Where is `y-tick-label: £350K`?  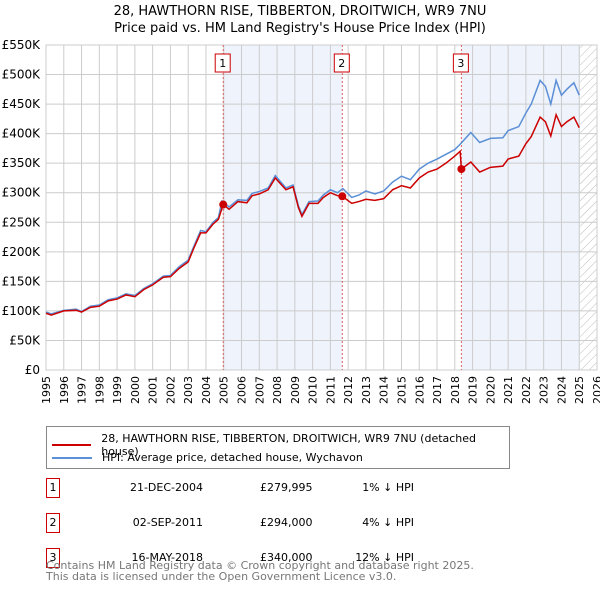
y-tick-label: £350K is located at coordinates (22, 163).